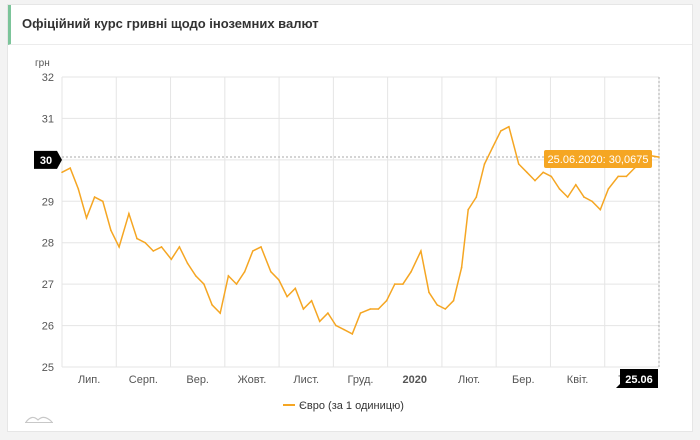  I want to click on x-tick-label: Бер., so click(523, 380).